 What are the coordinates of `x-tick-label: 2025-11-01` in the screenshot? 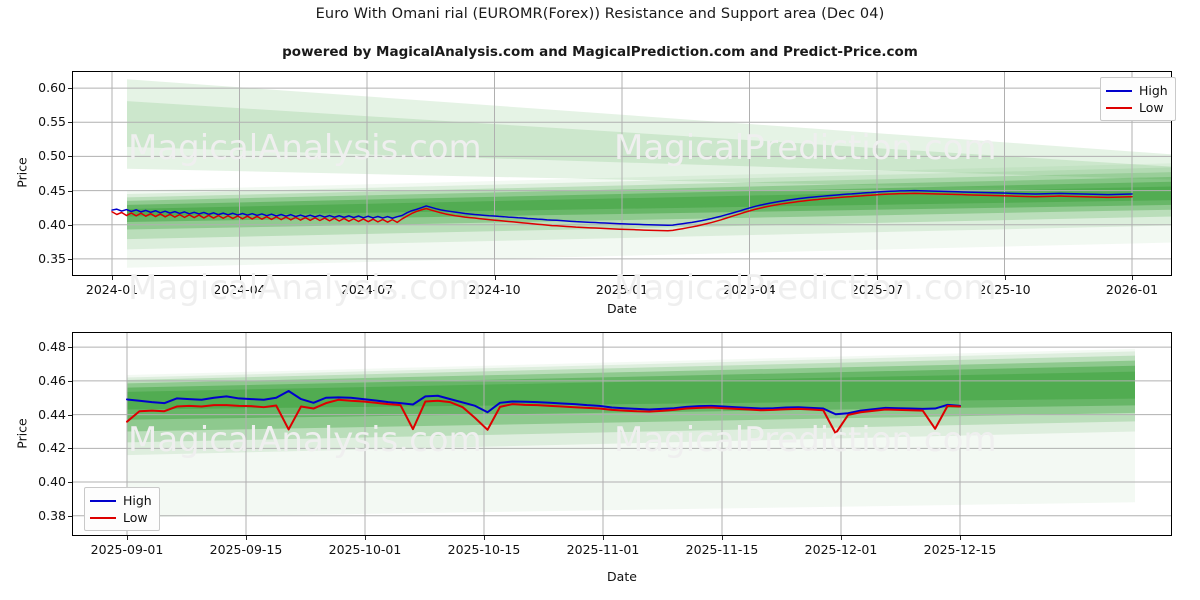 It's located at (603, 549).